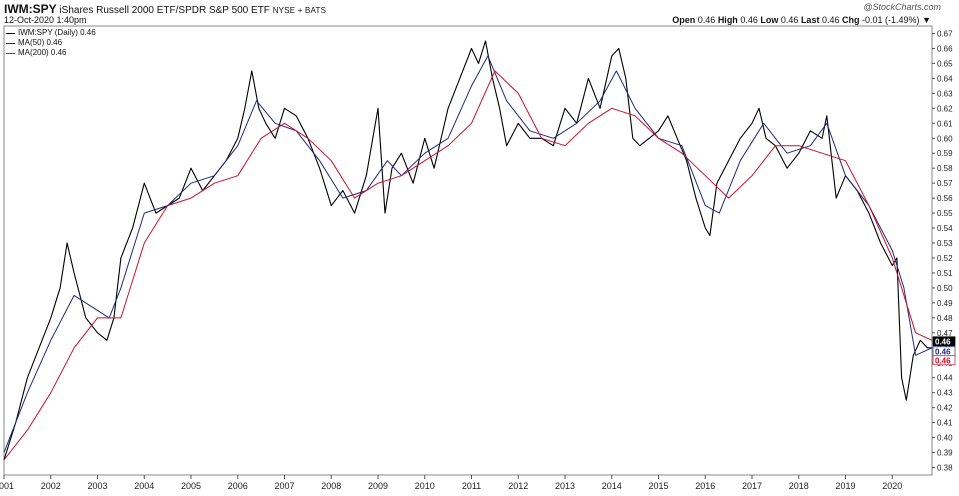 This screenshot has width=959, height=496. I want to click on y-tick-label: 0.39, so click(945, 453).